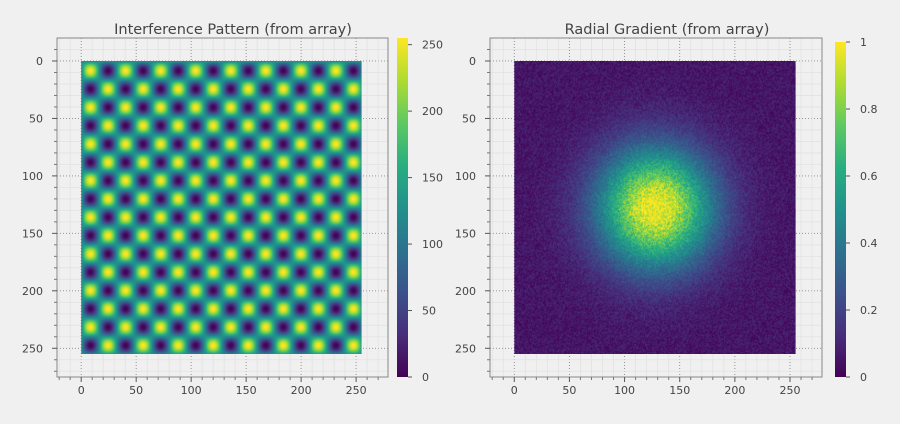 The width and height of the screenshot is (900, 424). What do you see at coordinates (869, 176) in the screenshot?
I see `colorbar-tick-label: 0.6` at bounding box center [869, 176].